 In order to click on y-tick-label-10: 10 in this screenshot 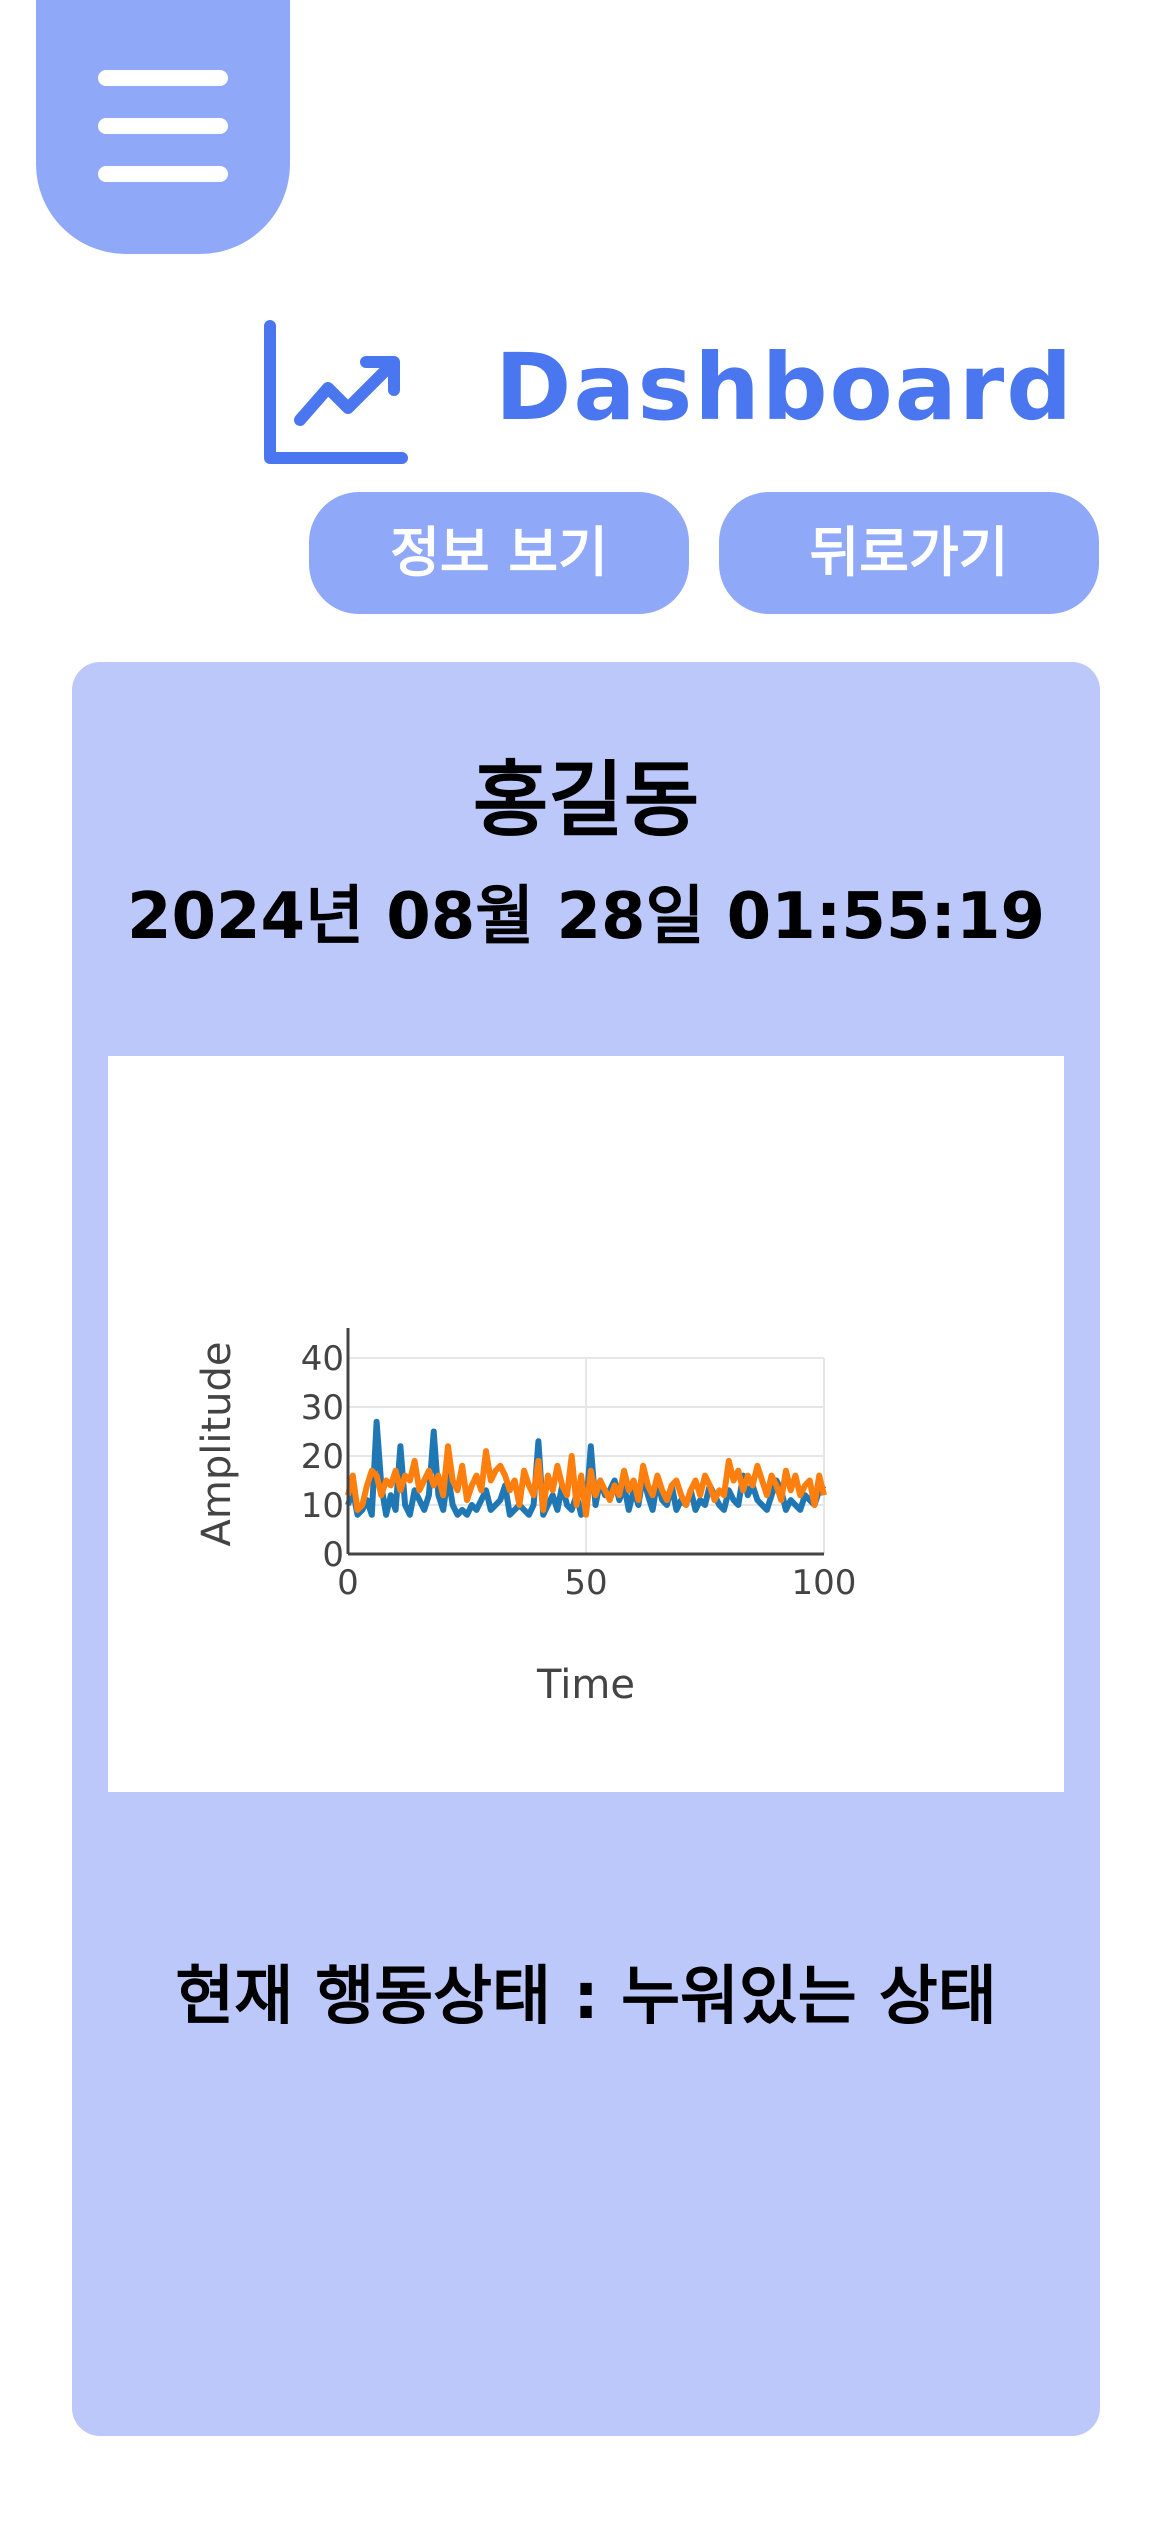, I will do `click(322, 1506)`.